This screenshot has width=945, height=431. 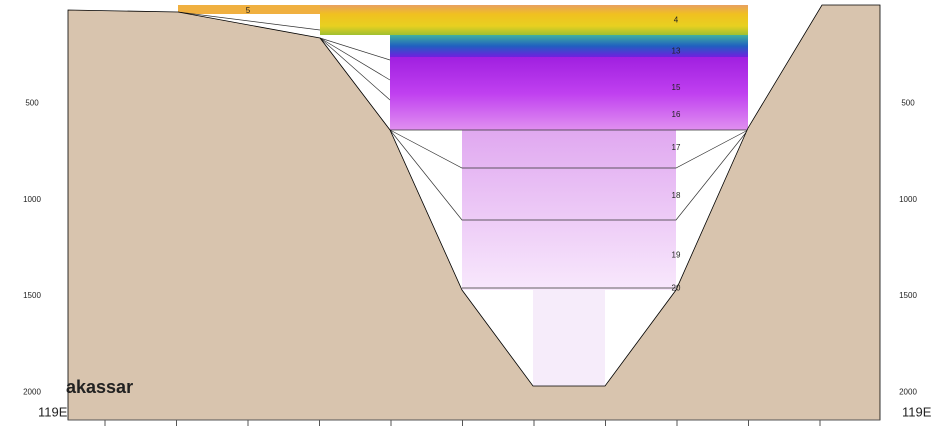 What do you see at coordinates (569, 46) in the screenshot?
I see `thermocline-layer` at bounding box center [569, 46].